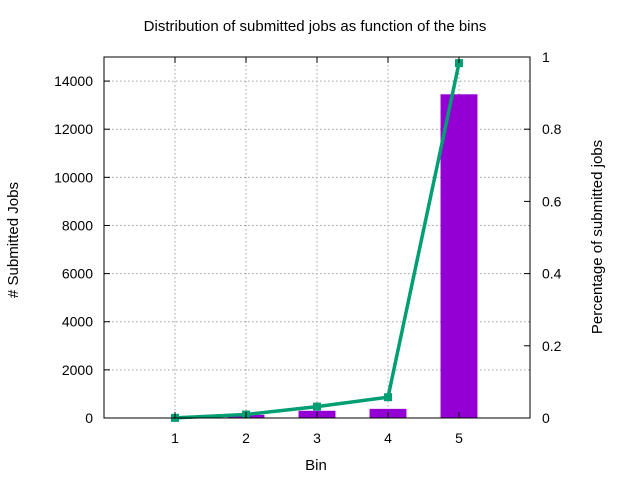  Describe the element at coordinates (552, 129) in the screenshot. I see `y2-tick-label: 0.8` at that location.